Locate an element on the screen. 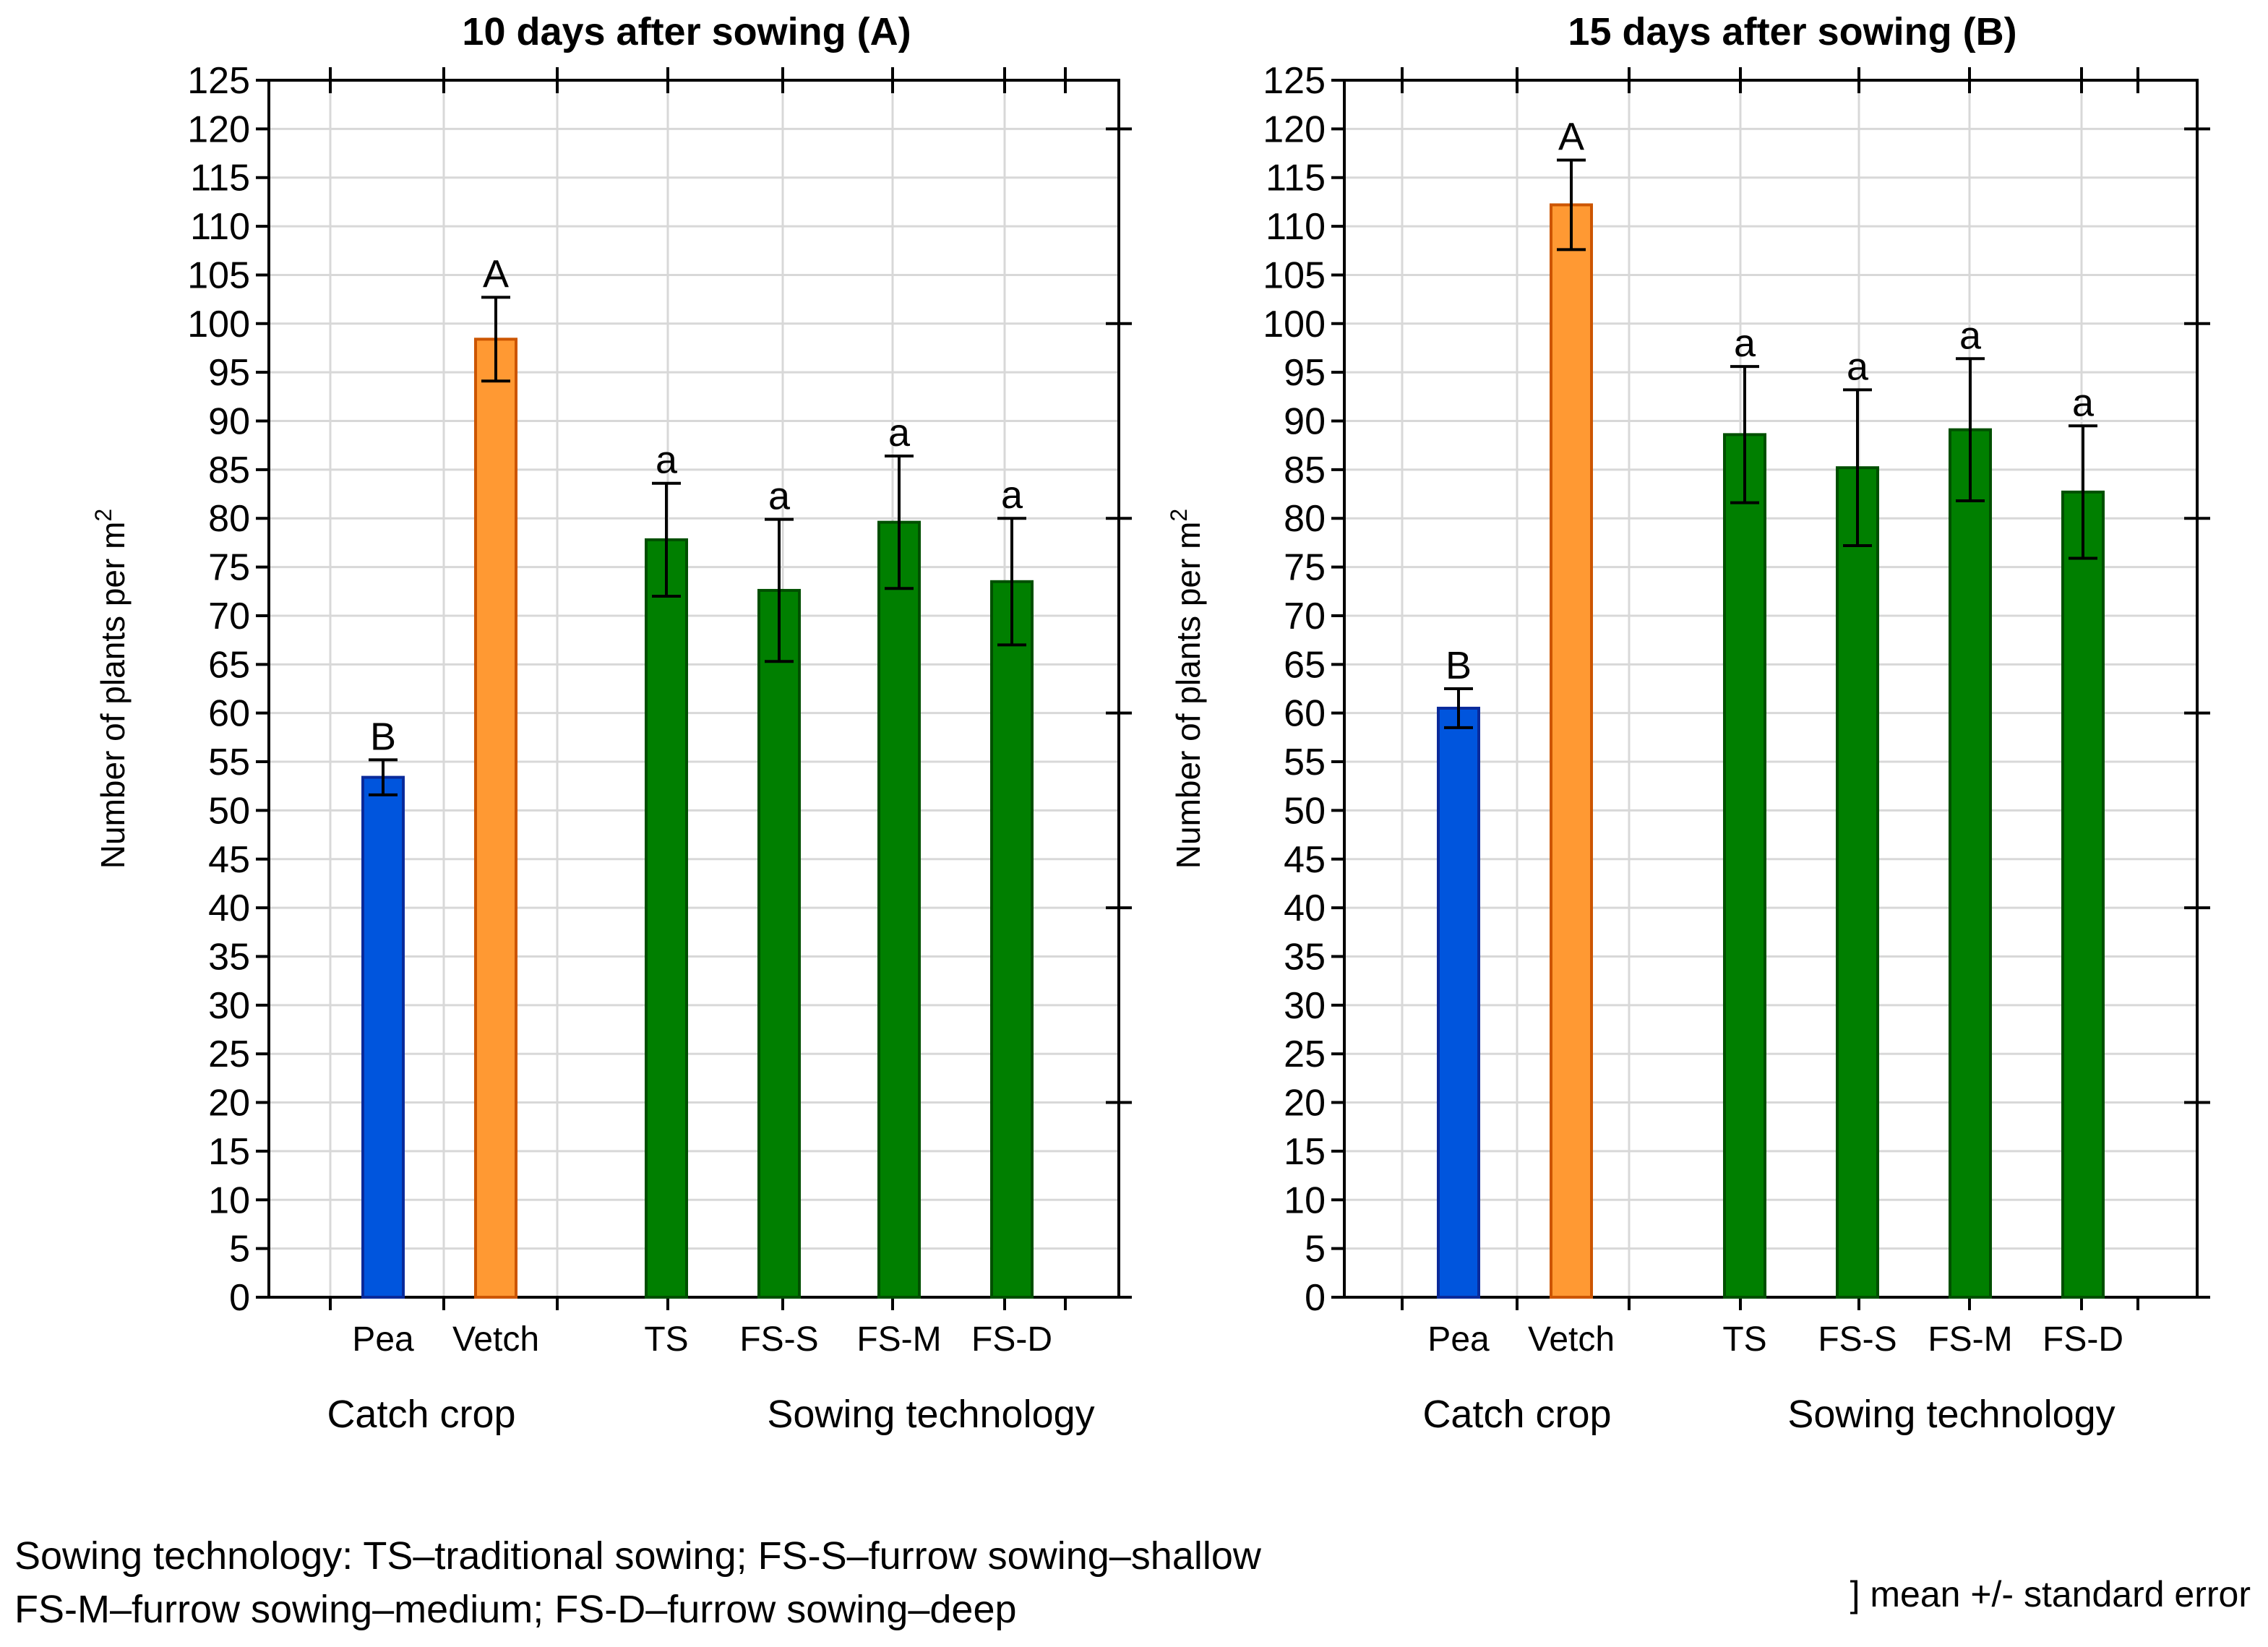 Image resolution: width=2268 pixels, height=1647 pixels. y-tick-label: 125 is located at coordinates (218, 81).